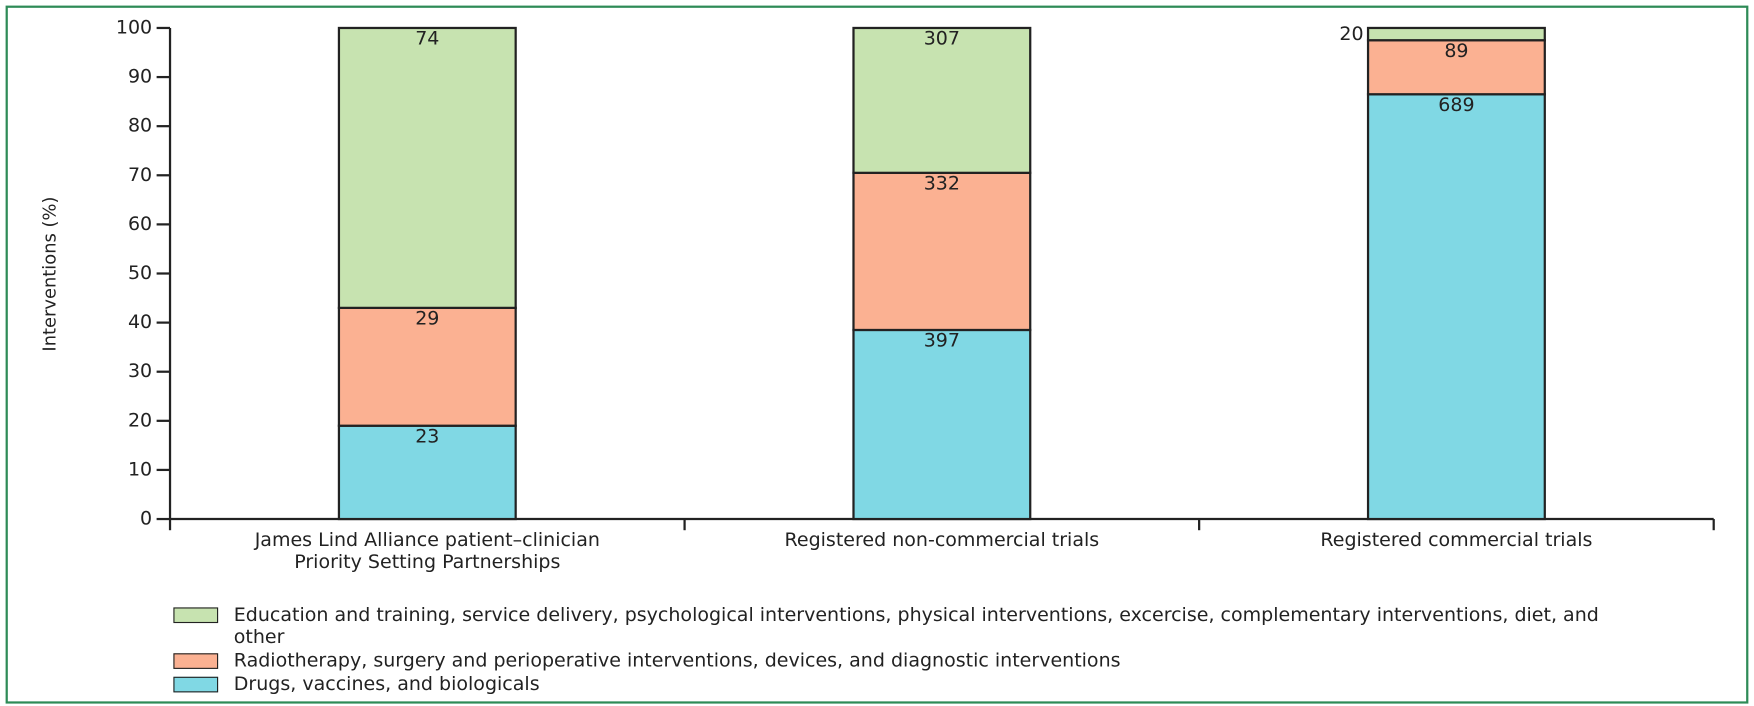 This screenshot has height=706, width=1754. I want to click on y-tick-label: 80, so click(140, 126).